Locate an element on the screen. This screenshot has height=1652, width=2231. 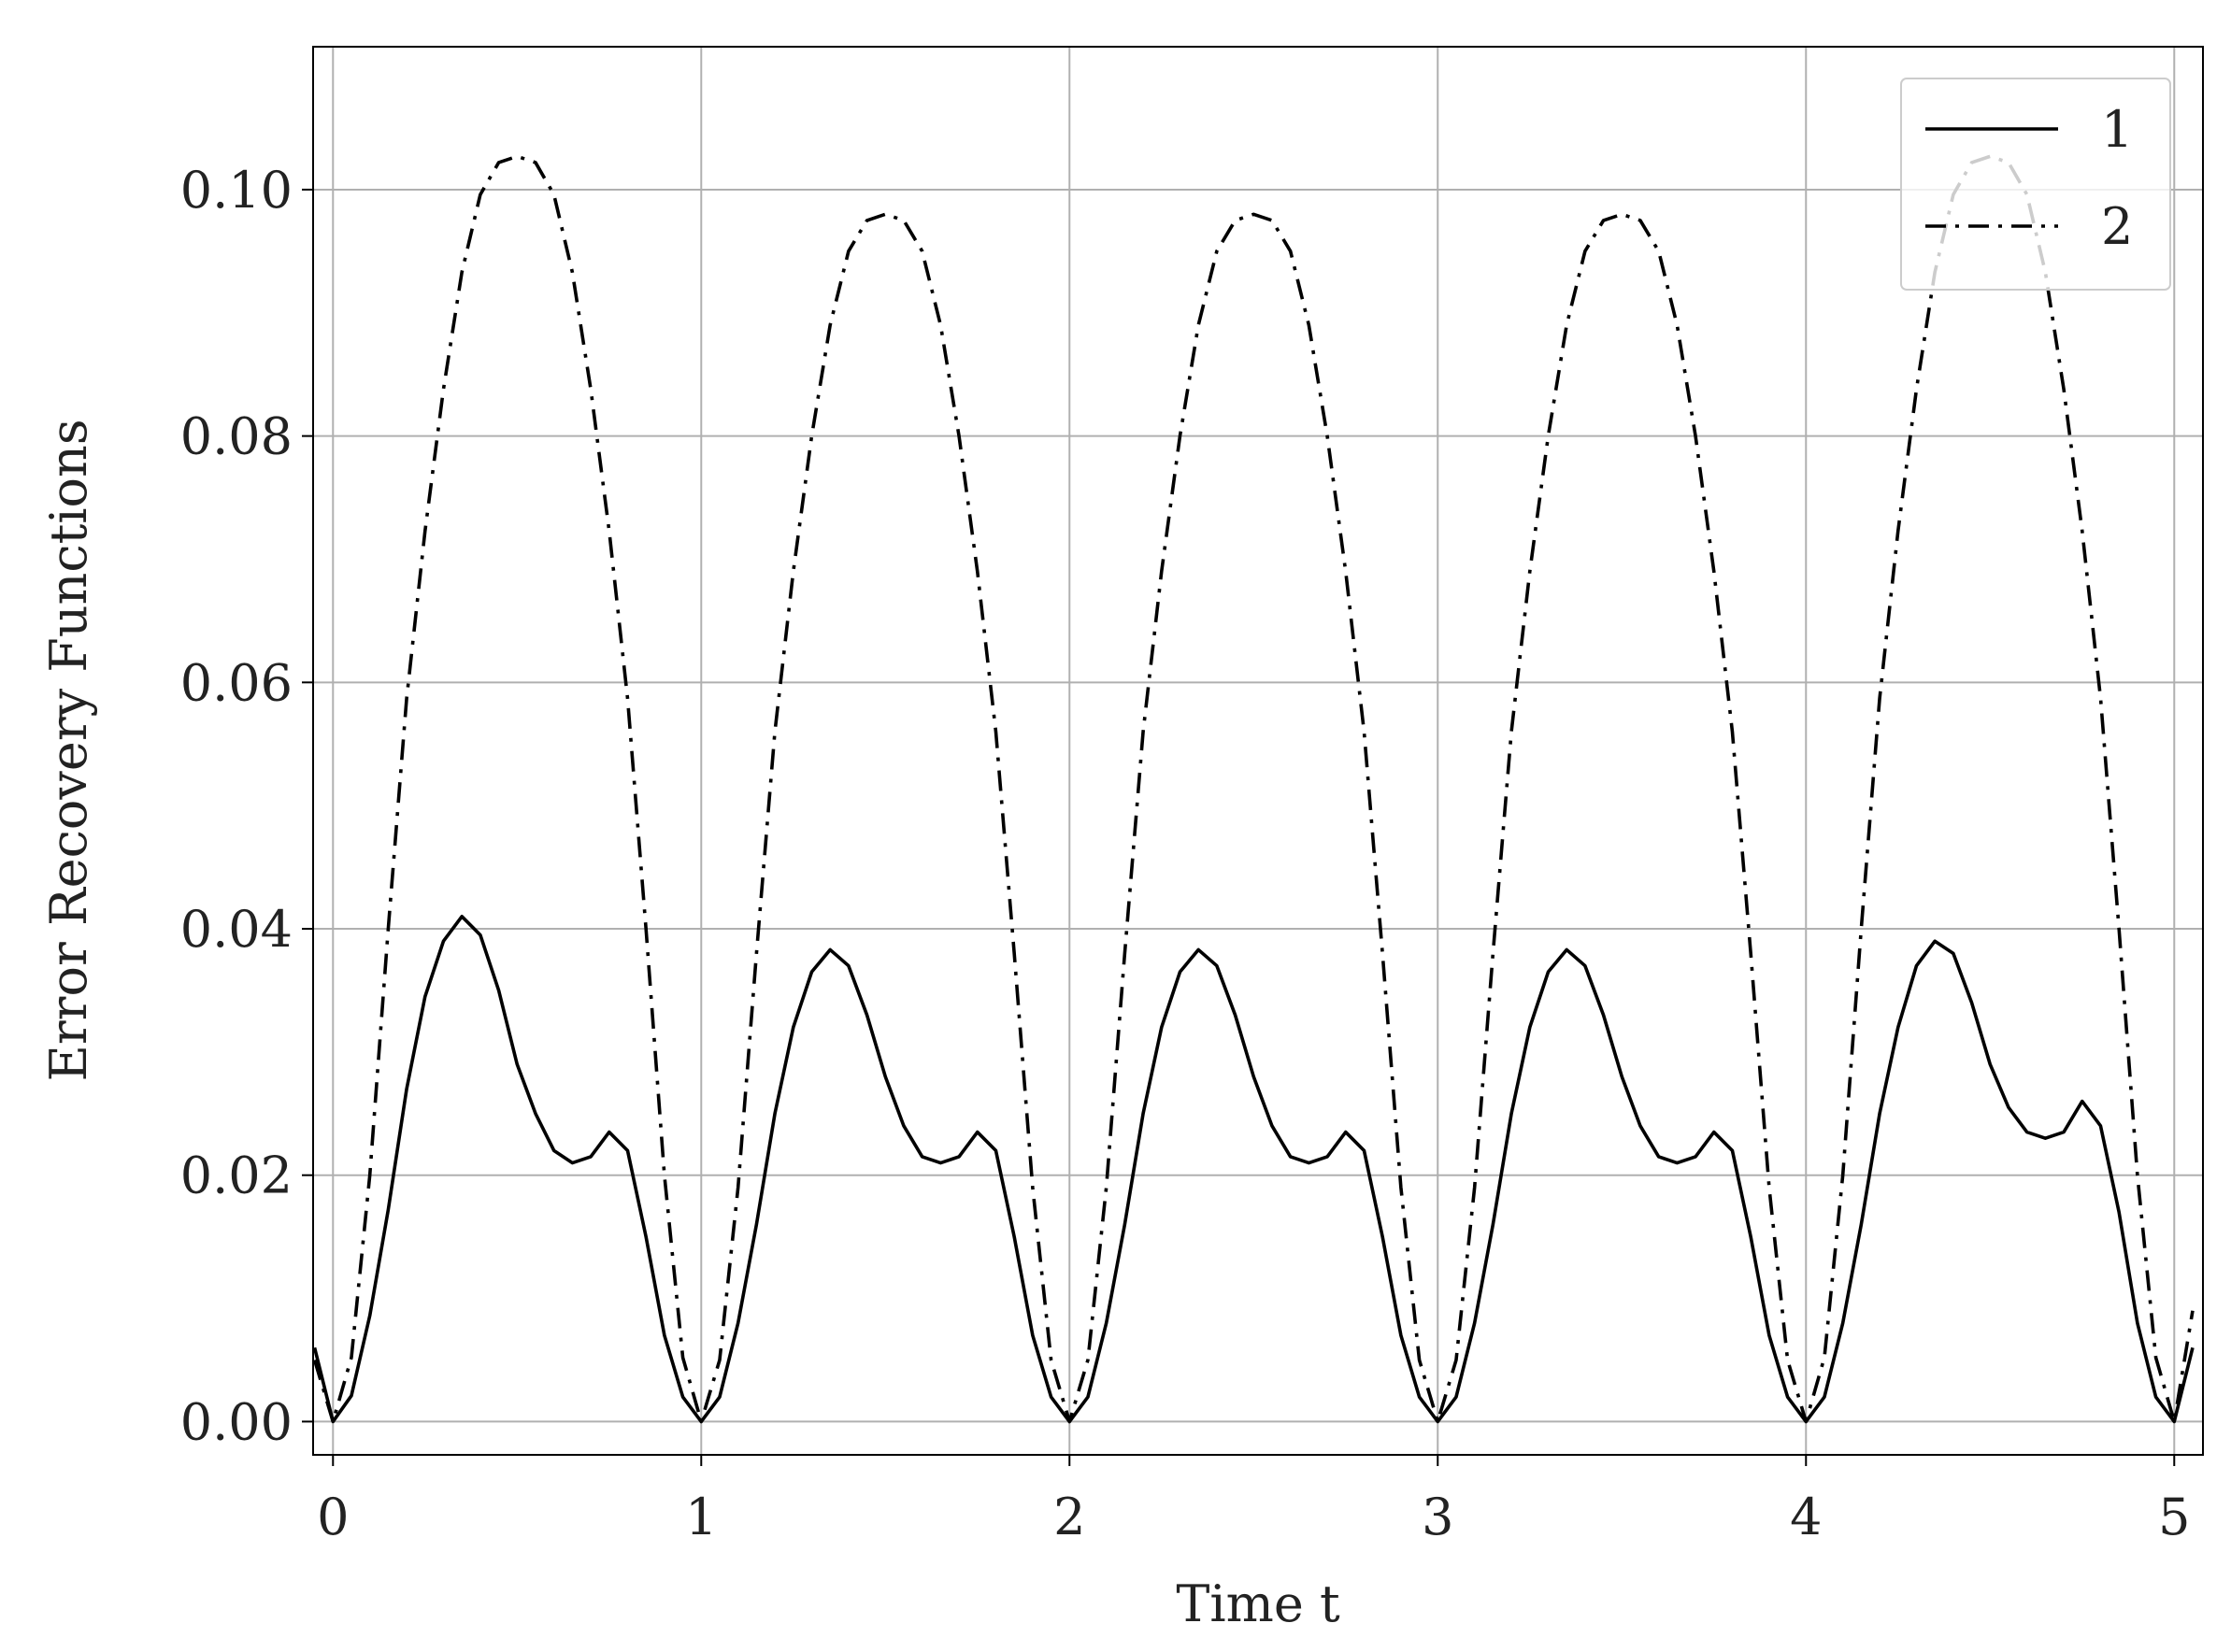
y-axis-label: Error Recovery Functions is located at coordinates (68, 750).